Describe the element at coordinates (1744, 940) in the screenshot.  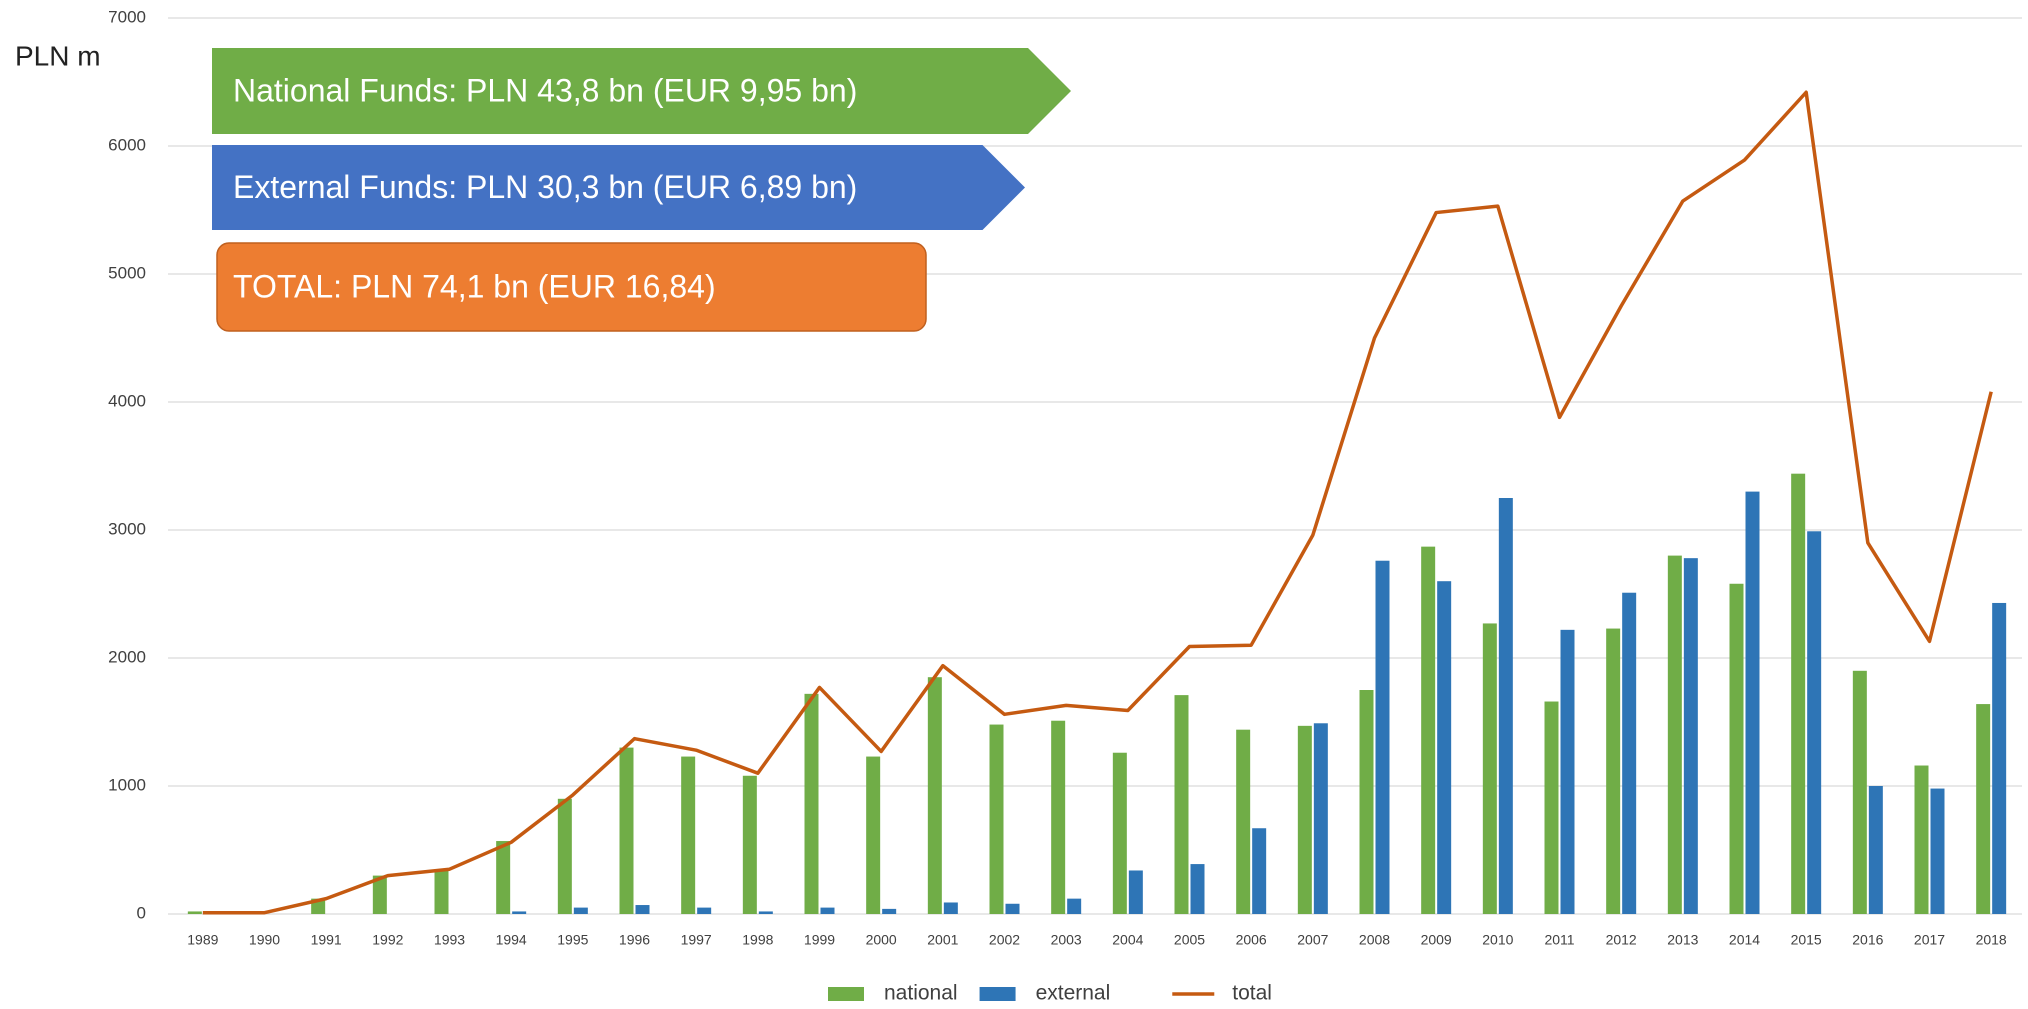
I see `x-tick-label: 2014` at that location.